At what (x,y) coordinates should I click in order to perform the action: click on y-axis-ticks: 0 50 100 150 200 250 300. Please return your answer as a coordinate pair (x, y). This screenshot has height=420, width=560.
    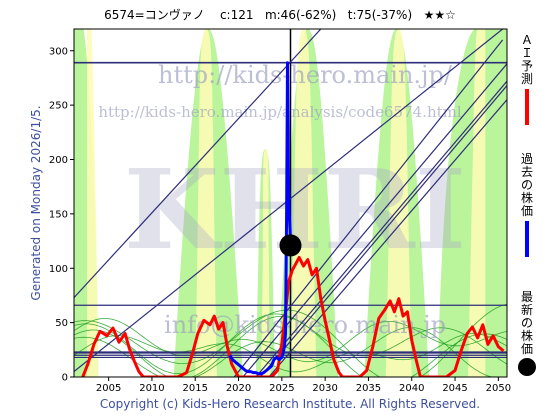
    Looking at the image, I should click on (61, 215).